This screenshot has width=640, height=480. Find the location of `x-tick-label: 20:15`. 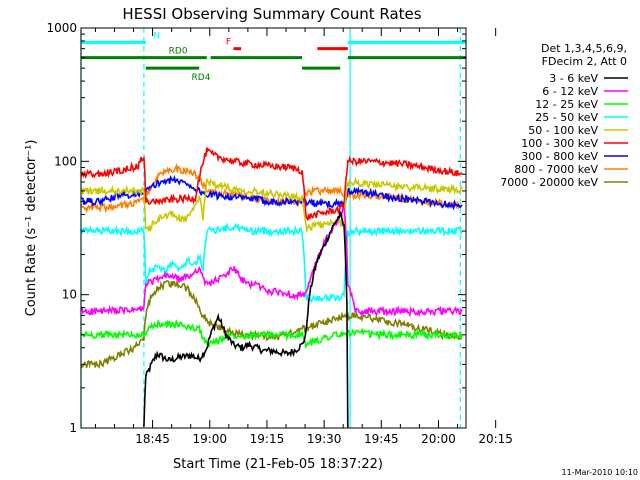

x-tick-label: 20:15 is located at coordinates (495, 439).